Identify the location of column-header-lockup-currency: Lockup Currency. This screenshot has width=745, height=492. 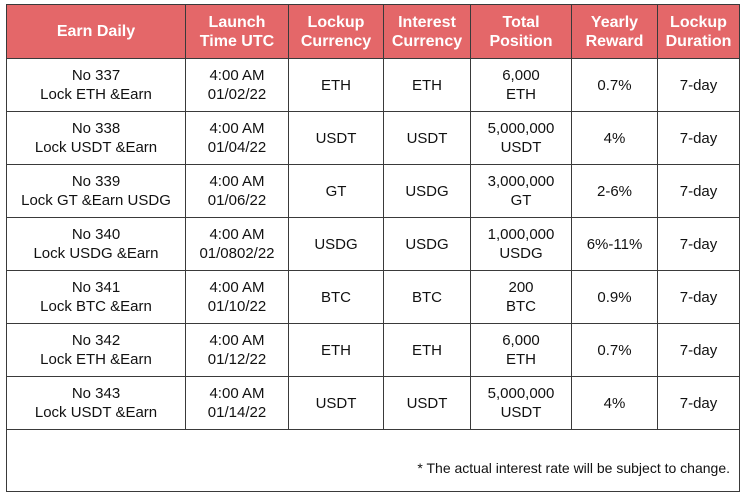
(336, 31).